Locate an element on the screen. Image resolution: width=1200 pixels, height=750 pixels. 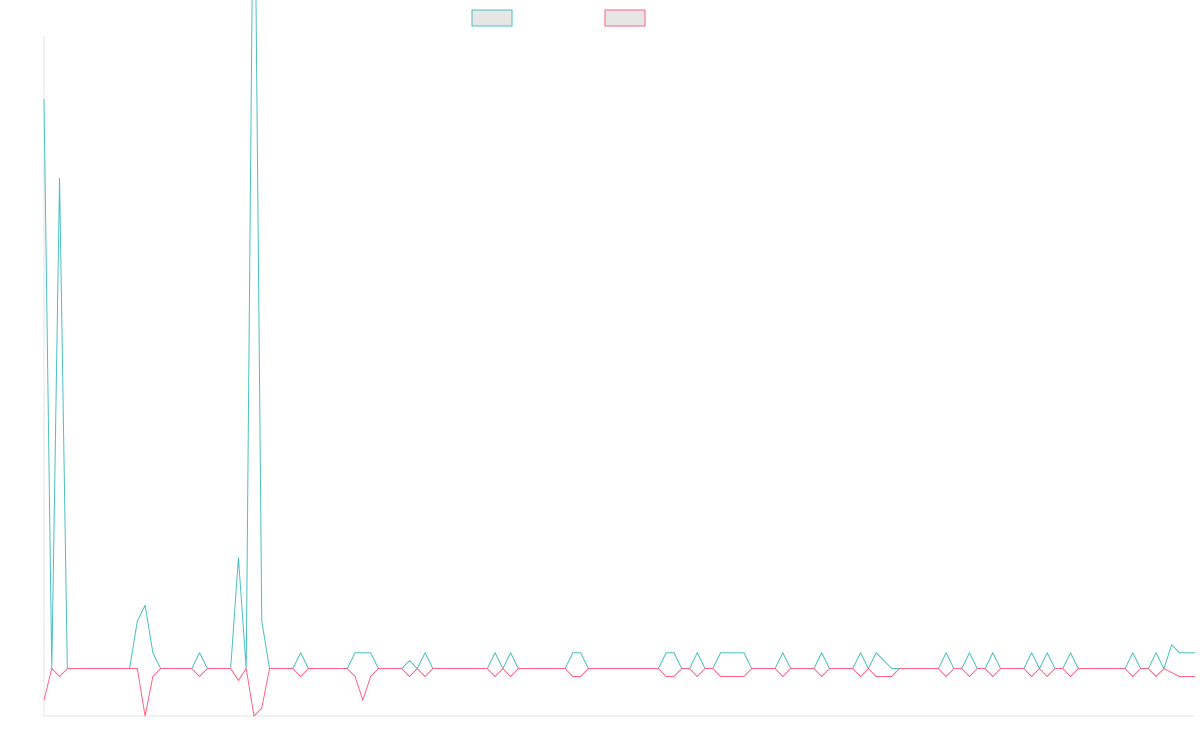
legend is located at coordinates (558, 18).